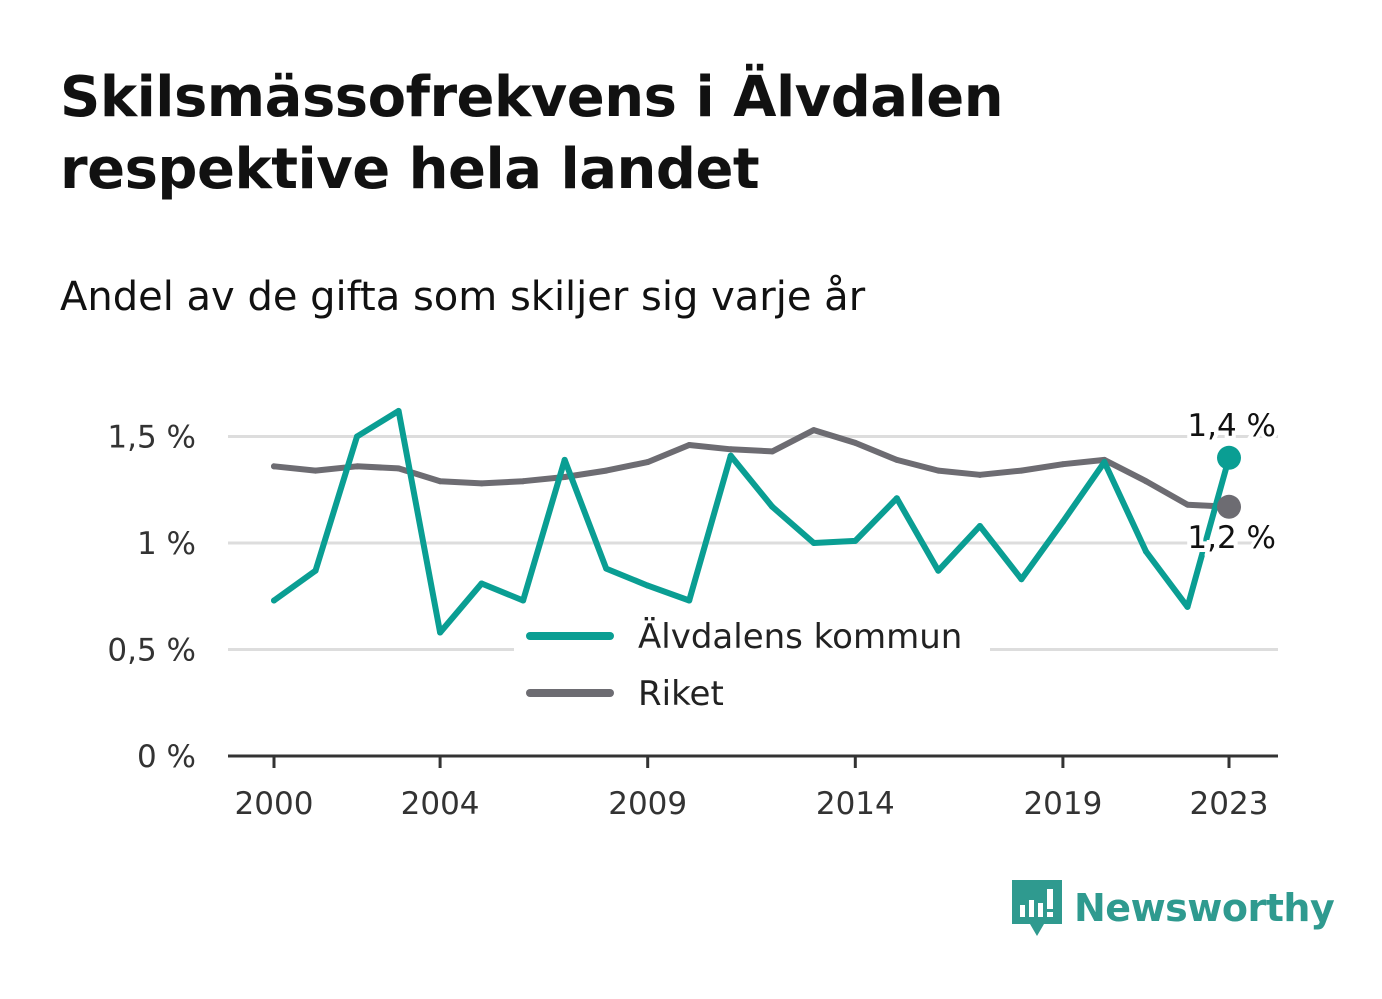  I want to click on x-tick-label: 2019, so click(1062, 804).